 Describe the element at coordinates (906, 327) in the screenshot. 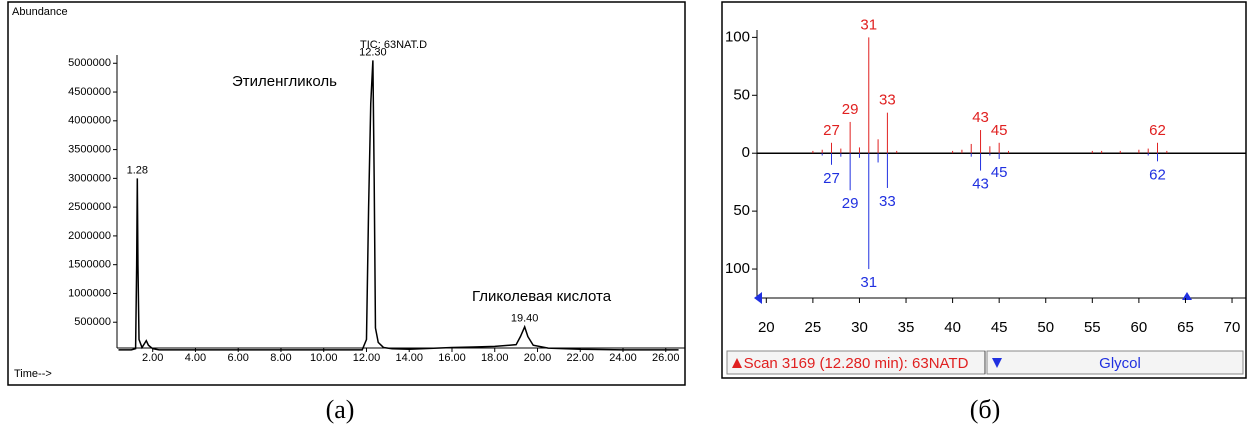

I see `x-tick-label: 35` at that location.